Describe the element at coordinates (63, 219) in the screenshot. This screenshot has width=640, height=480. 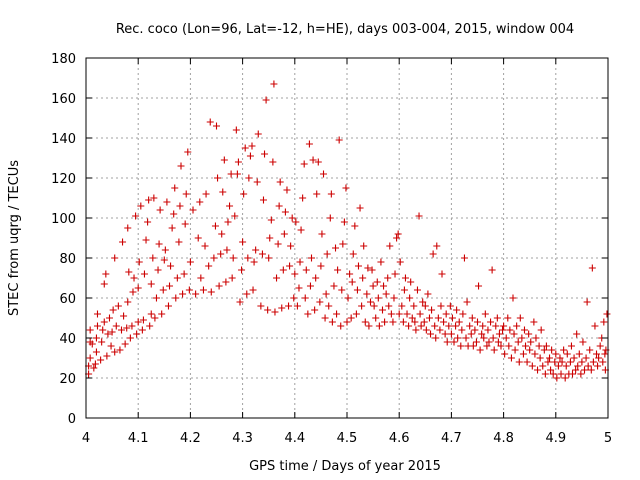
I see `y-tick-label: 100` at that location.